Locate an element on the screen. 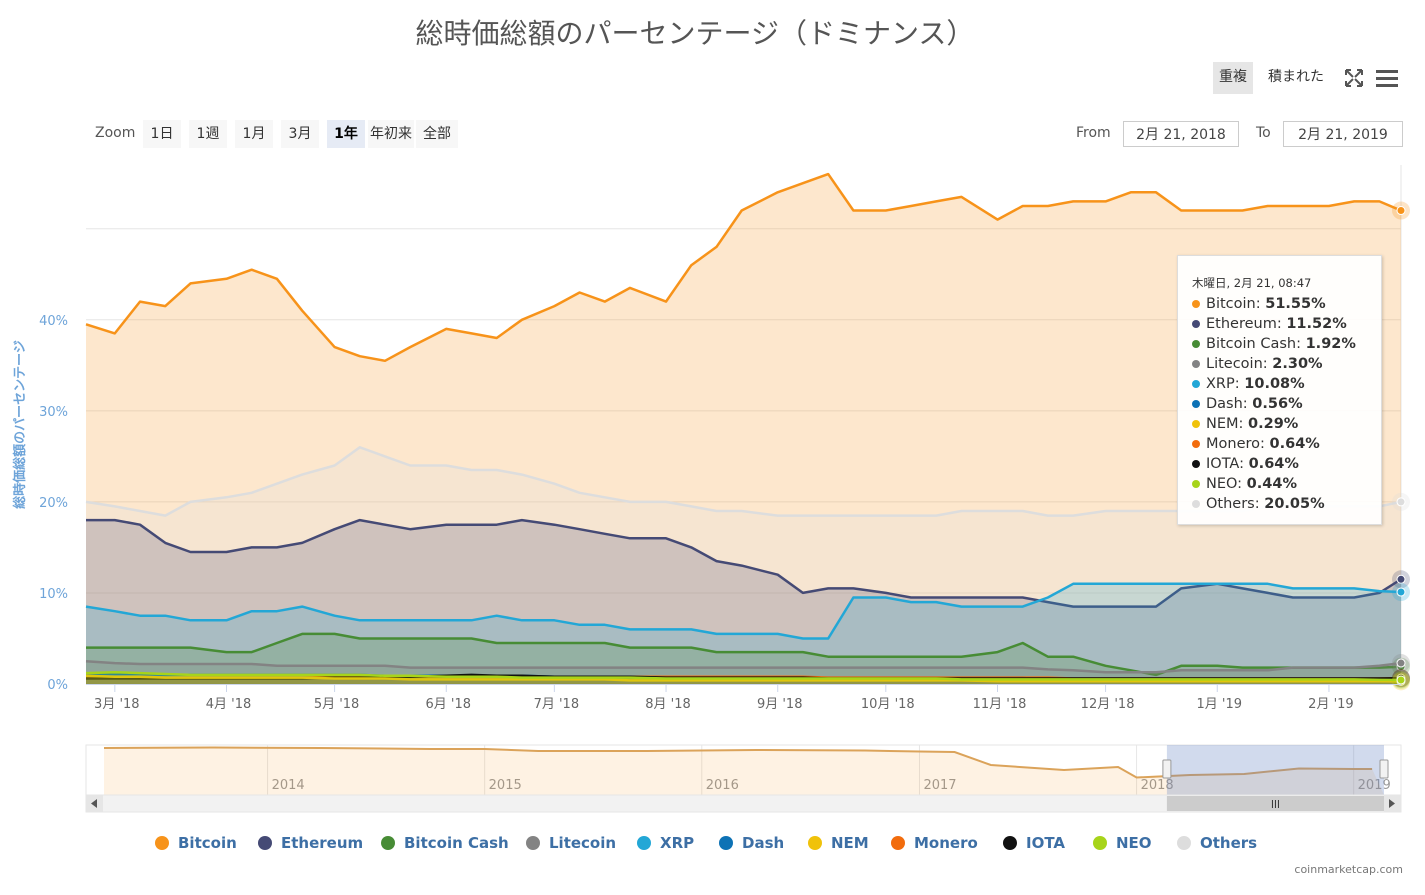  navigator-line is located at coordinates (738, 762).